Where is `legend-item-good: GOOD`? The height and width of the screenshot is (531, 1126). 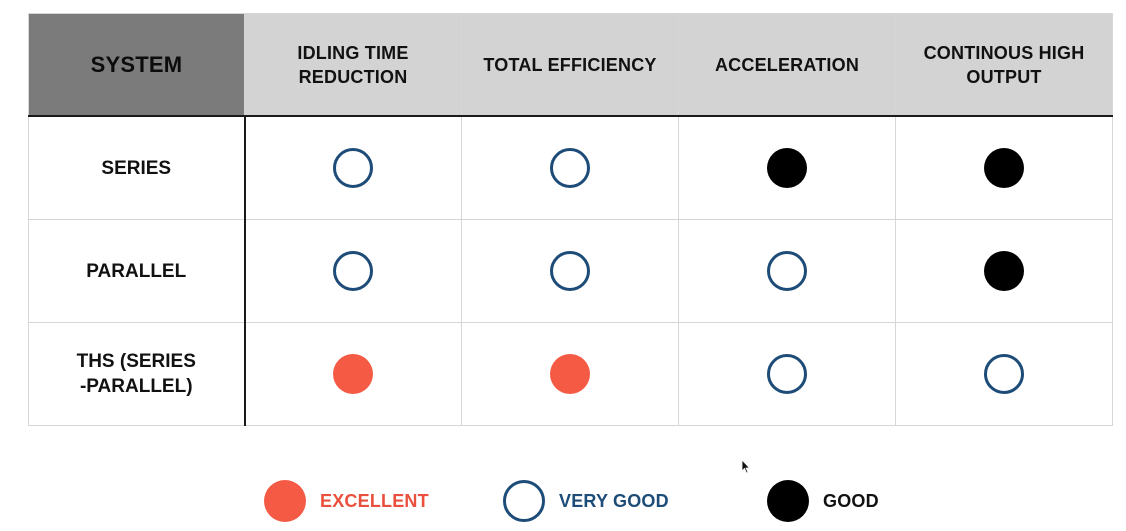
legend-item-good: GOOD is located at coordinates (823, 501).